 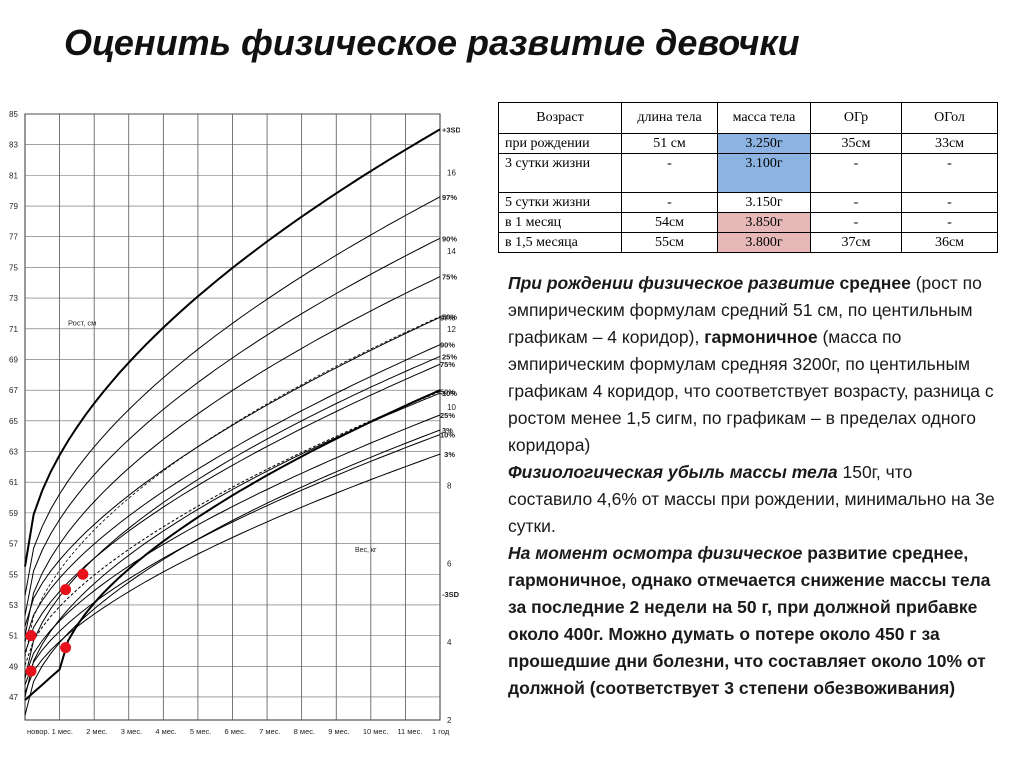 I want to click on header-length: длина тела, so click(x=669, y=118).